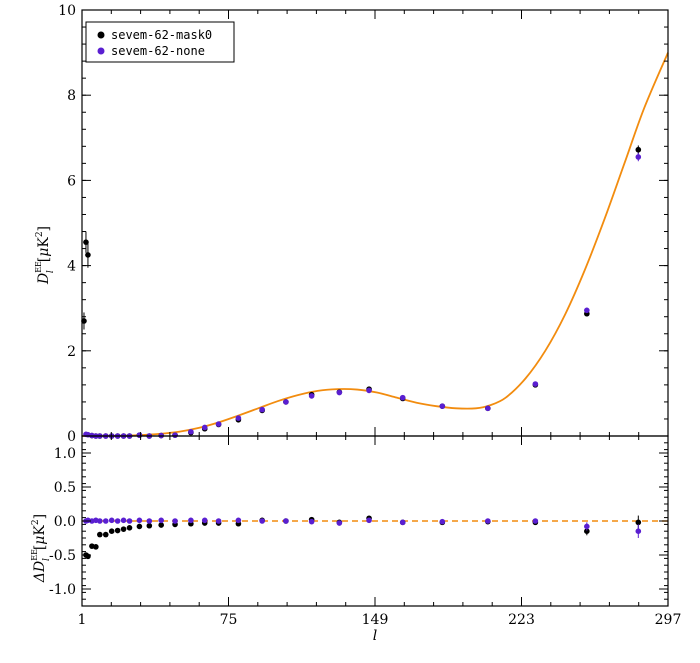  Describe the element at coordinates (62, 590) in the screenshot. I see `bottom-ytick-label: -1.0` at that location.